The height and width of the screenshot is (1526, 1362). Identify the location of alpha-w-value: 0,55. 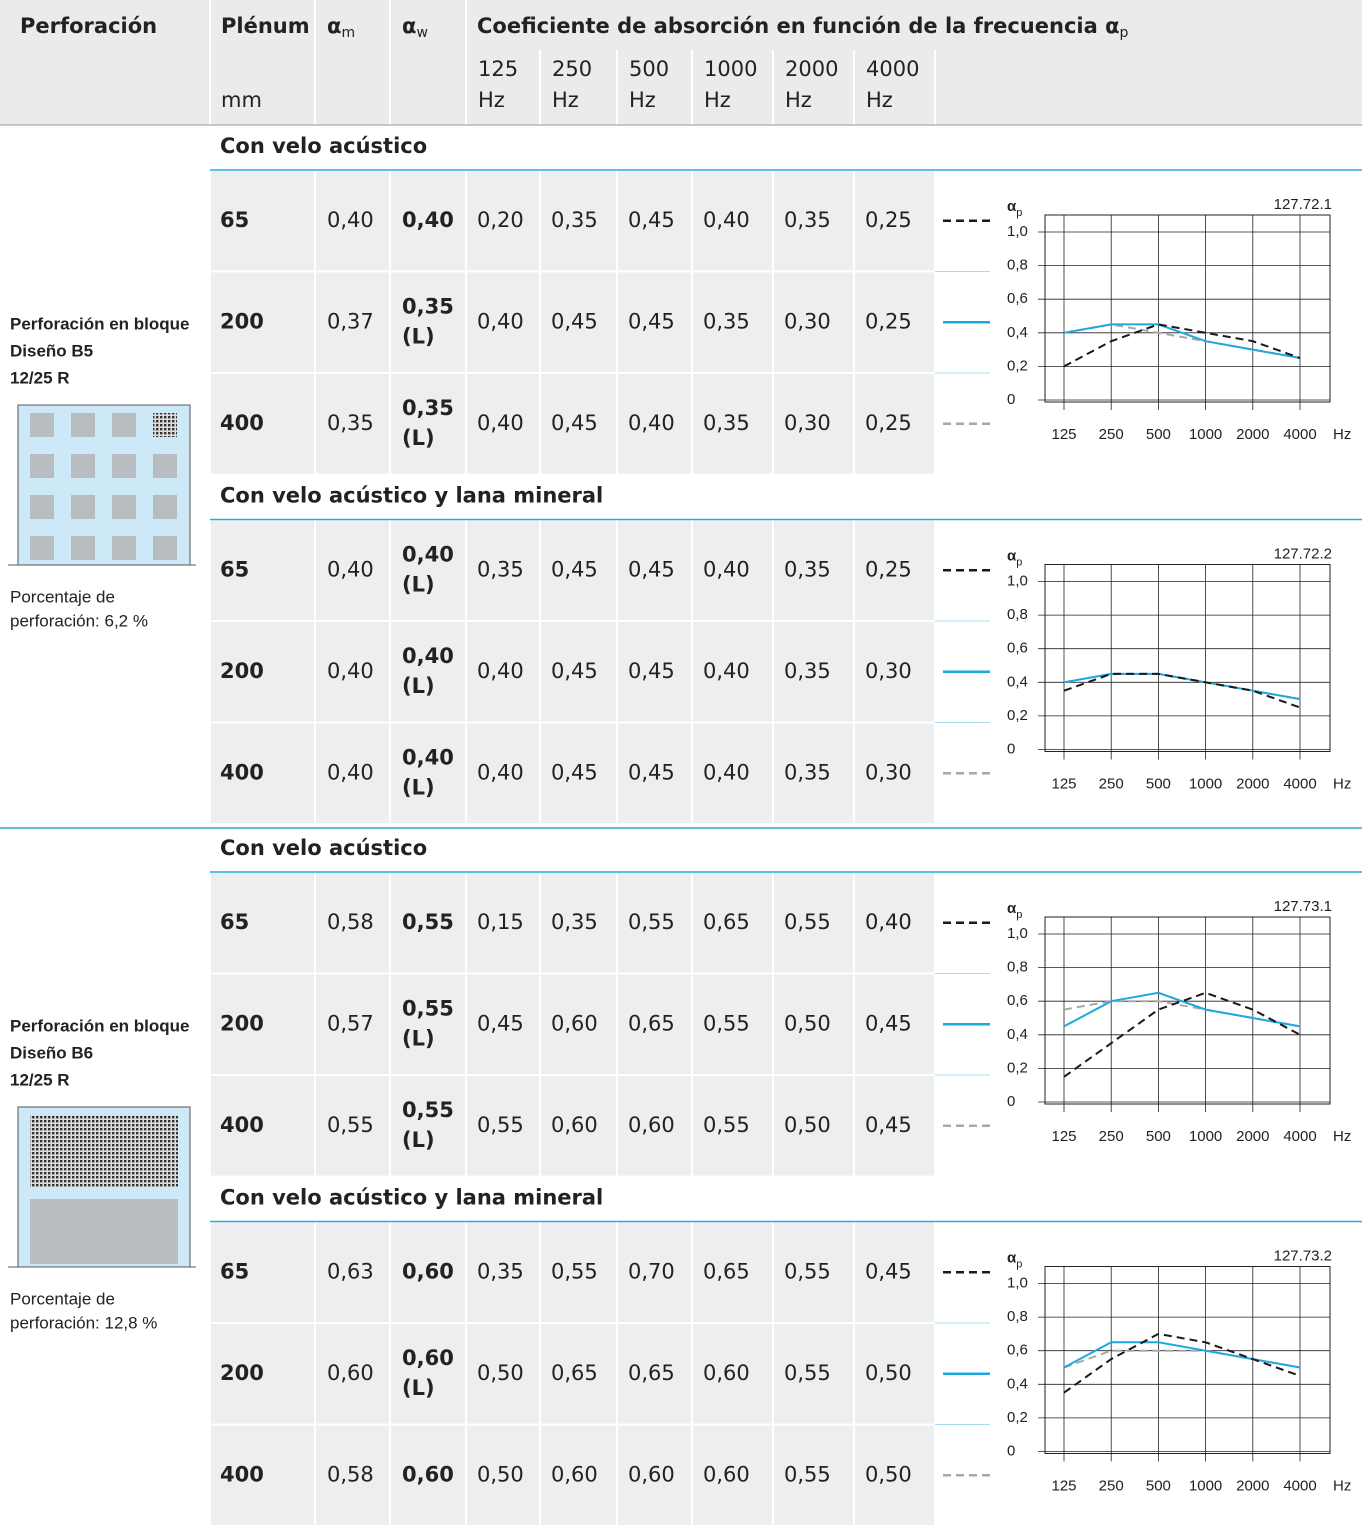
(428, 1110).